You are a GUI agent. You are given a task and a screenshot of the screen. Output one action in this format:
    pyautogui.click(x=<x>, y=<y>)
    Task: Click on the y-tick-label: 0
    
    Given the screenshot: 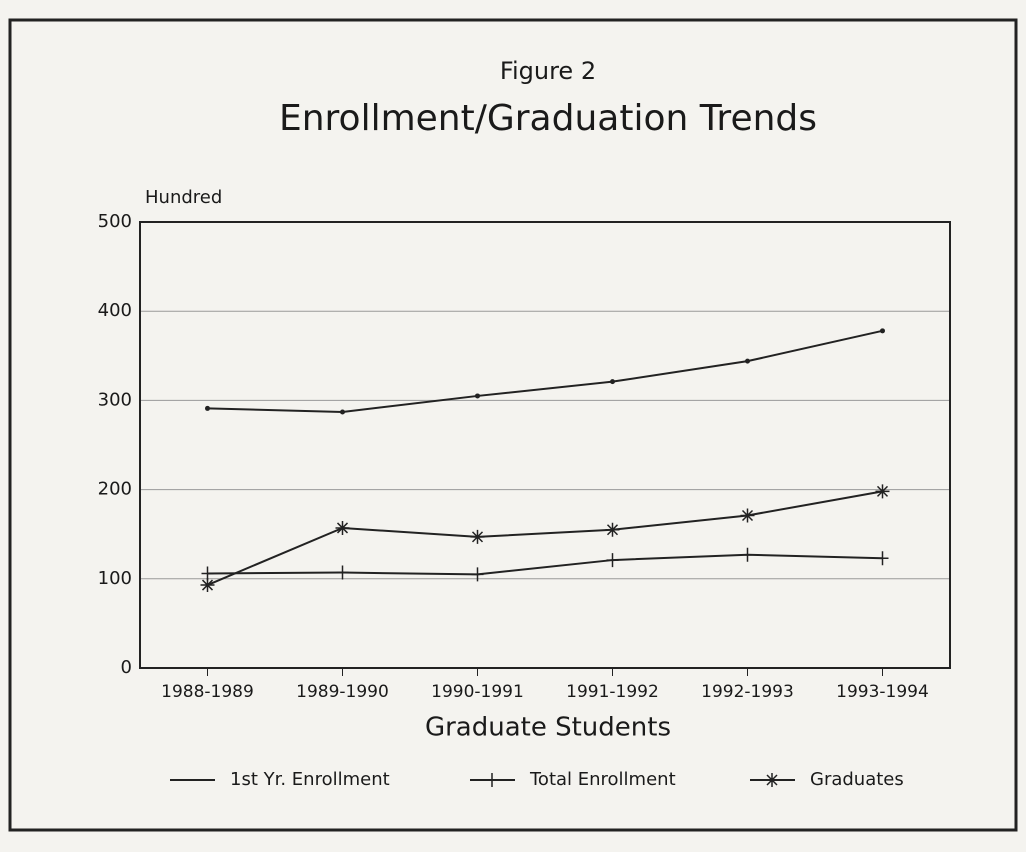 What is the action you would take?
    pyautogui.click(x=126, y=667)
    